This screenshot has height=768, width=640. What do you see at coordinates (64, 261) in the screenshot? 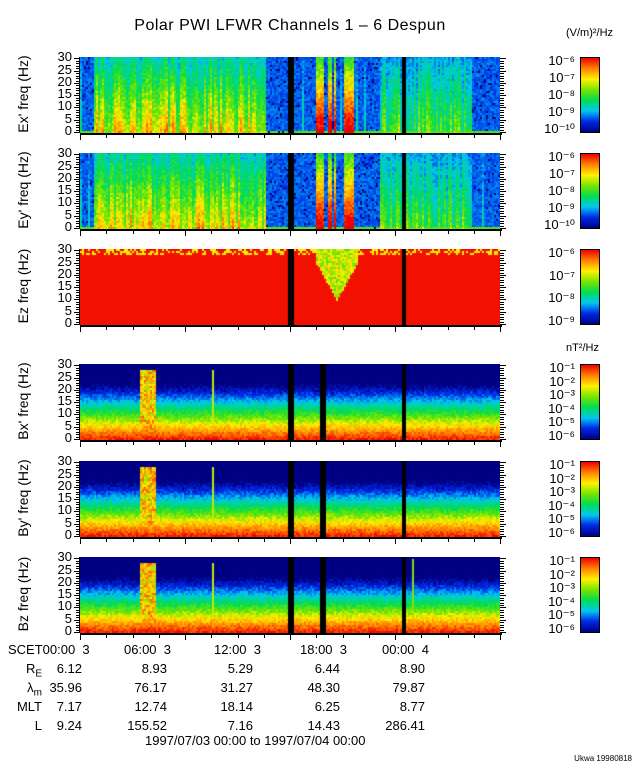
I see `y-tick-label: 25` at bounding box center [64, 261].